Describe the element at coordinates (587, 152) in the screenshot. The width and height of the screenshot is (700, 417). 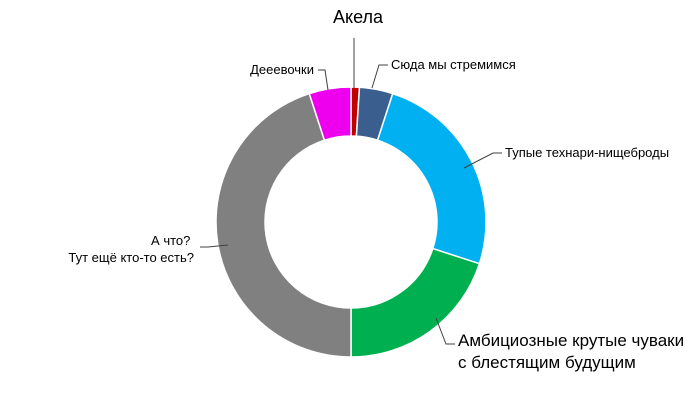
I see `label-tupye-tekhnari: Тупые технари-нищеброды` at that location.